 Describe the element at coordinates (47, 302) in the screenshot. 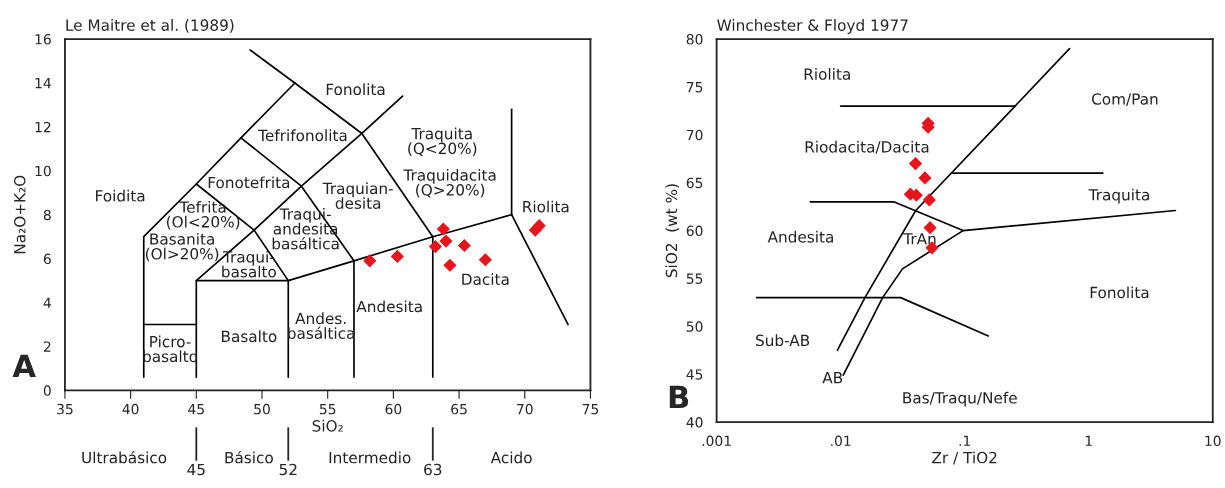

I see `y-tick-label: 4` at that location.